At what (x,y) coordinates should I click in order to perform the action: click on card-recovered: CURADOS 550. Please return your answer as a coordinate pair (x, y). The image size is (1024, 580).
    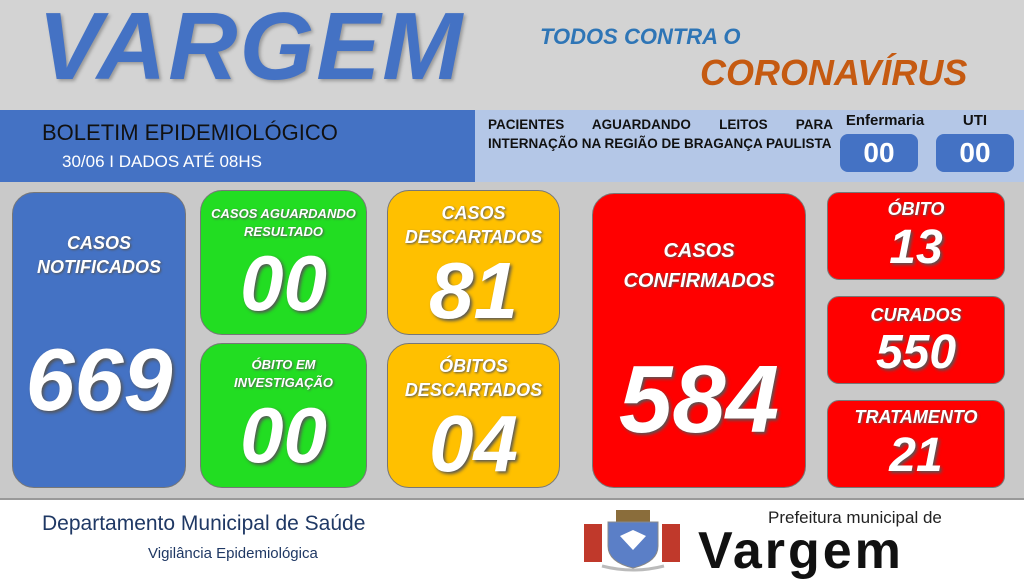
    Looking at the image, I should click on (916, 340).